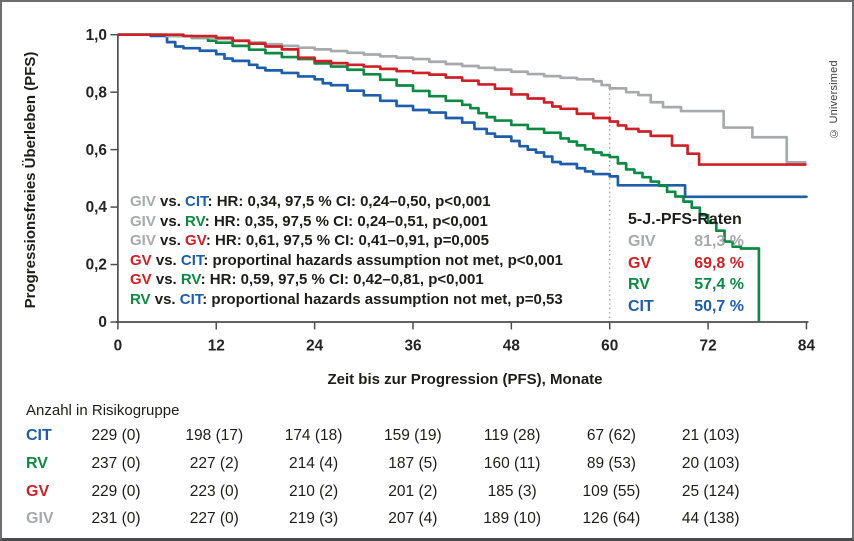  I want to click on legend-value: 57,4 %, so click(719, 285).